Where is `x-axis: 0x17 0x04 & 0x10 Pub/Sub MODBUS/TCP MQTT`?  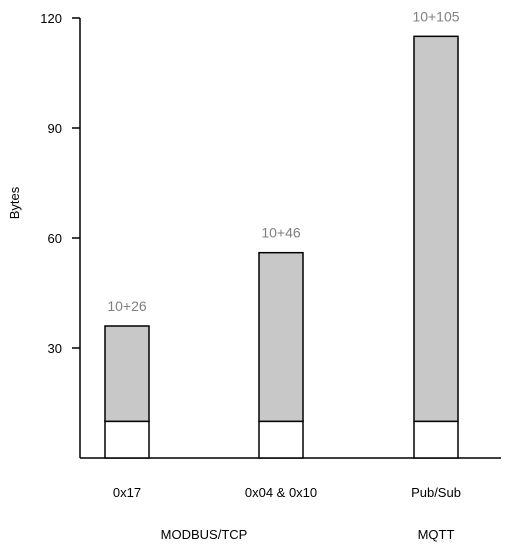 x-axis: 0x17 0x04 & 0x10 Pub/Sub MODBUS/TCP MQTT is located at coordinates (290, 499).